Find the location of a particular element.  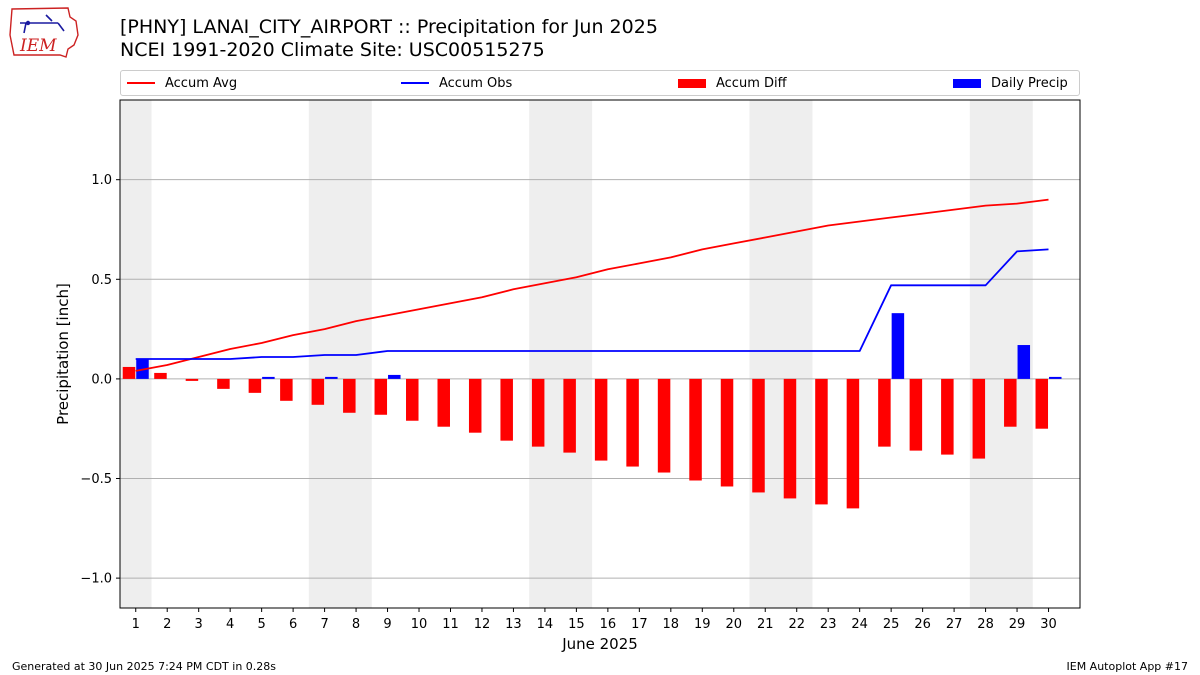

chart-subtitle: NCEI 1991-2020 Climate Site: USC00515275 is located at coordinates (332, 50).